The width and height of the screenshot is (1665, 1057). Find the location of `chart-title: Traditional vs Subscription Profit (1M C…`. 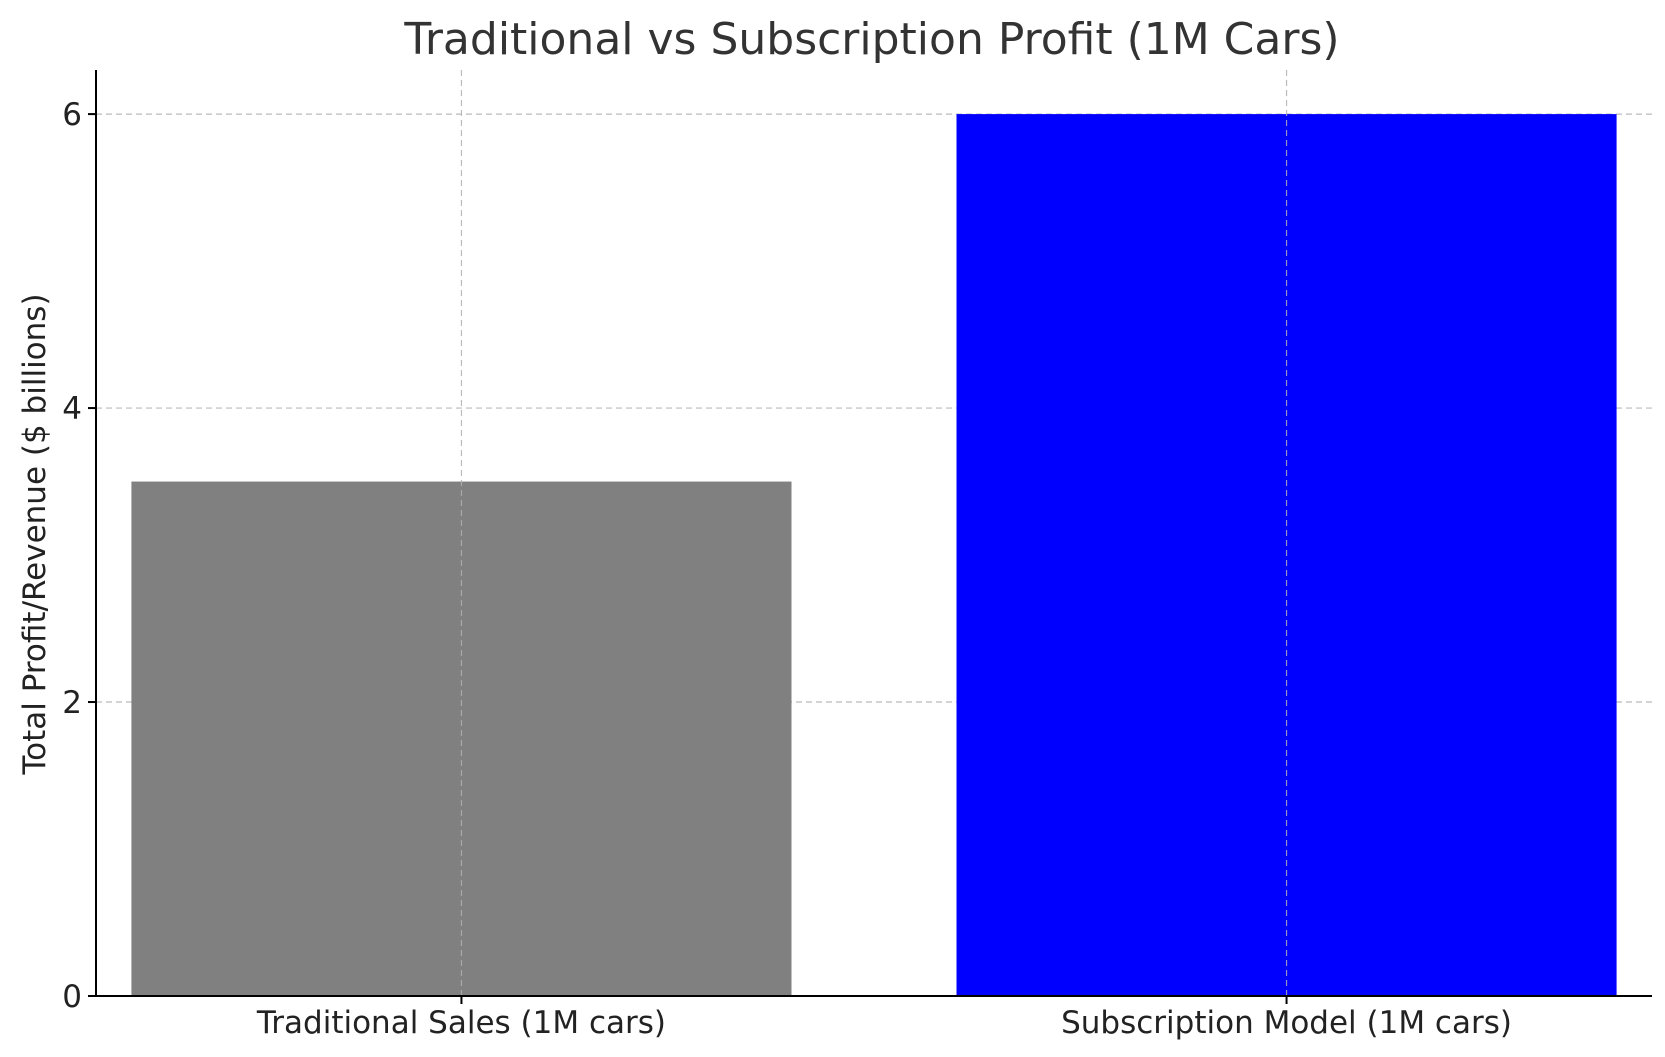

chart-title: Traditional vs Subscription Profit (1M C… is located at coordinates (871, 39).